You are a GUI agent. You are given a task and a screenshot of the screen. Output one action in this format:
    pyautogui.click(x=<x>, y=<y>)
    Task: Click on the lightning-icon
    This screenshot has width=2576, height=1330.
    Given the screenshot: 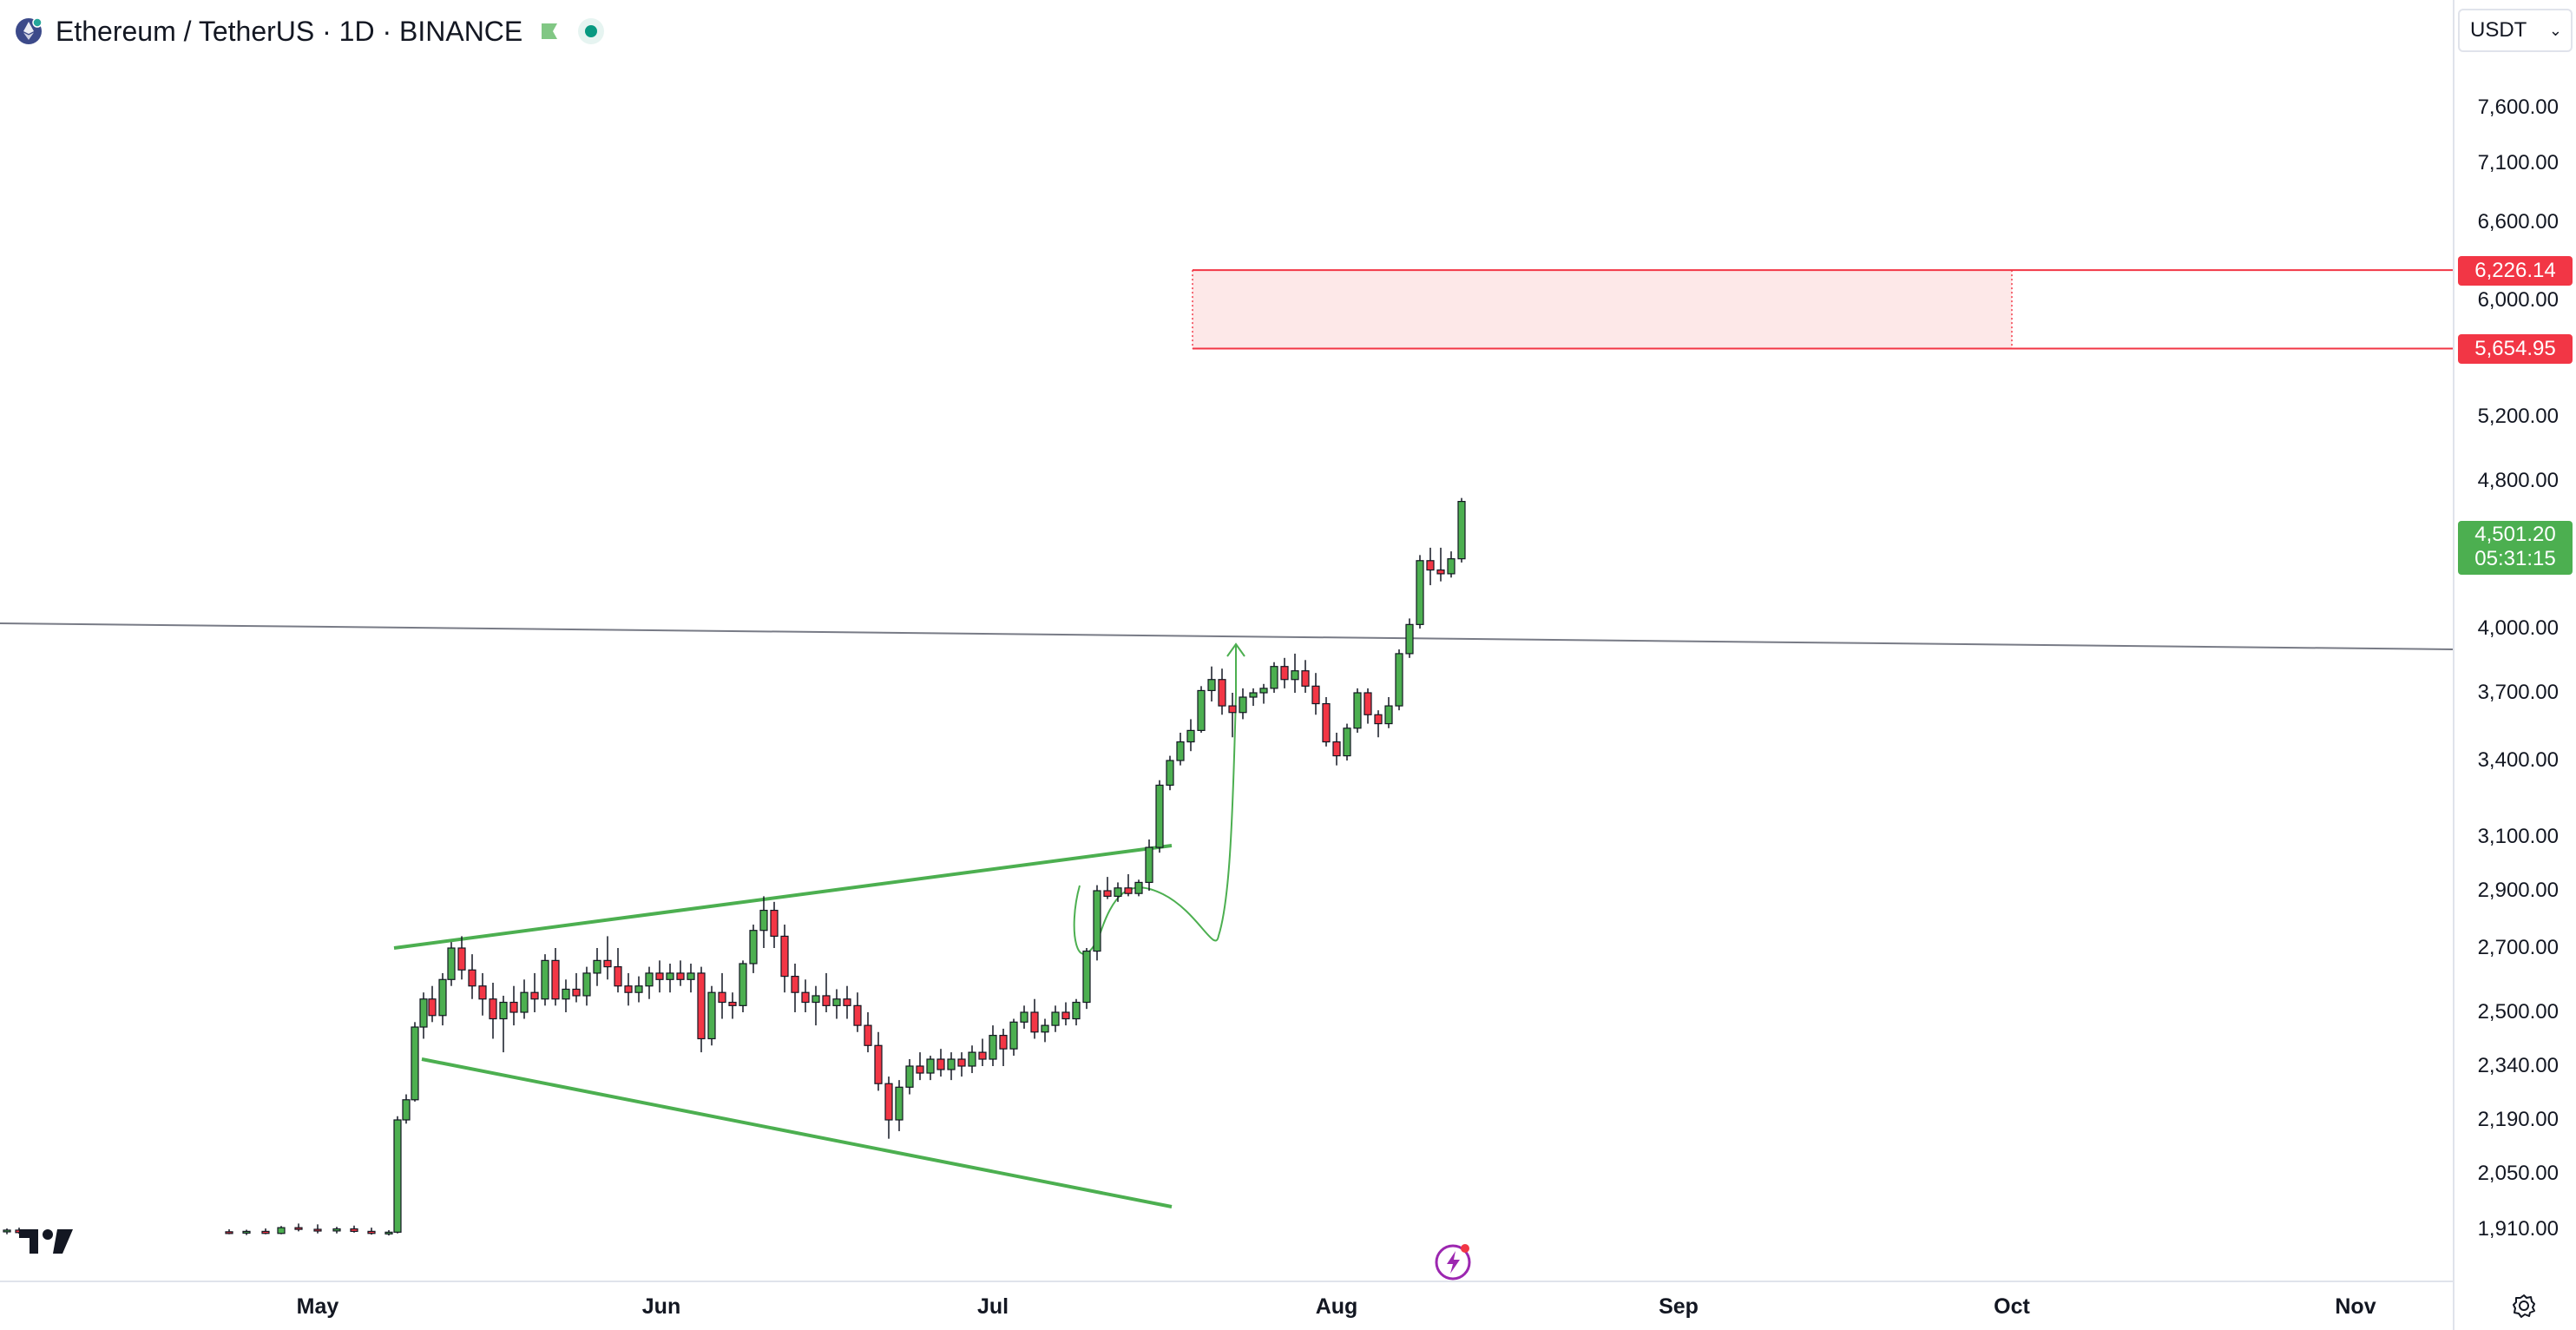 What is the action you would take?
    pyautogui.click(x=1455, y=1260)
    